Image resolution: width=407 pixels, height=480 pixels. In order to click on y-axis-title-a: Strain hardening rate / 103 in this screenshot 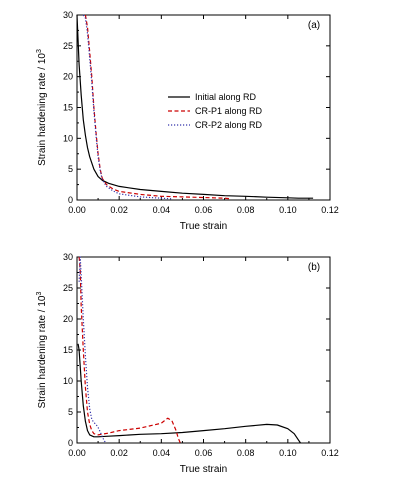, I will do `click(42, 107)`.